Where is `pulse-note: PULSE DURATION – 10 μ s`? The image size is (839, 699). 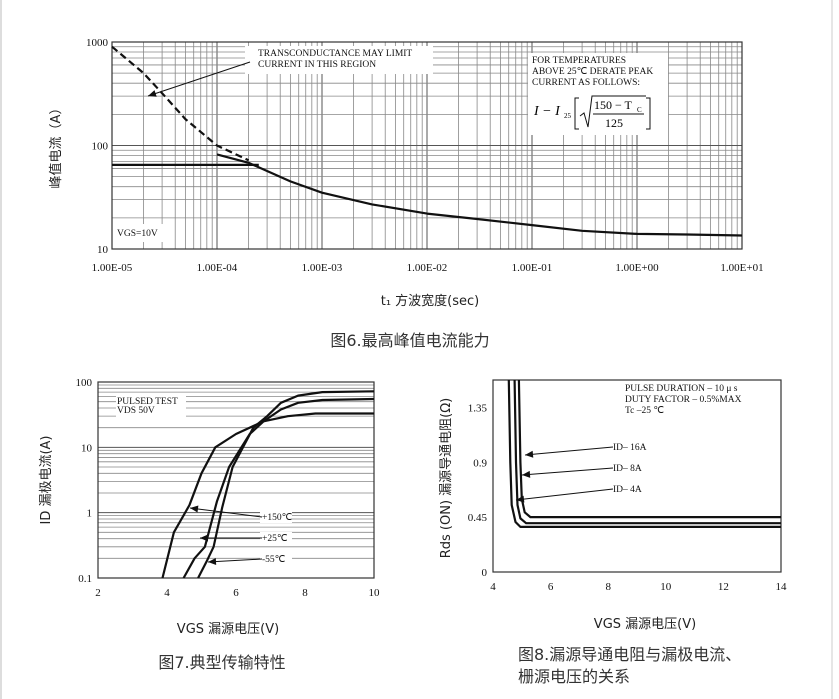 pulse-note: PULSE DURATION – 10 μ s is located at coordinates (681, 389).